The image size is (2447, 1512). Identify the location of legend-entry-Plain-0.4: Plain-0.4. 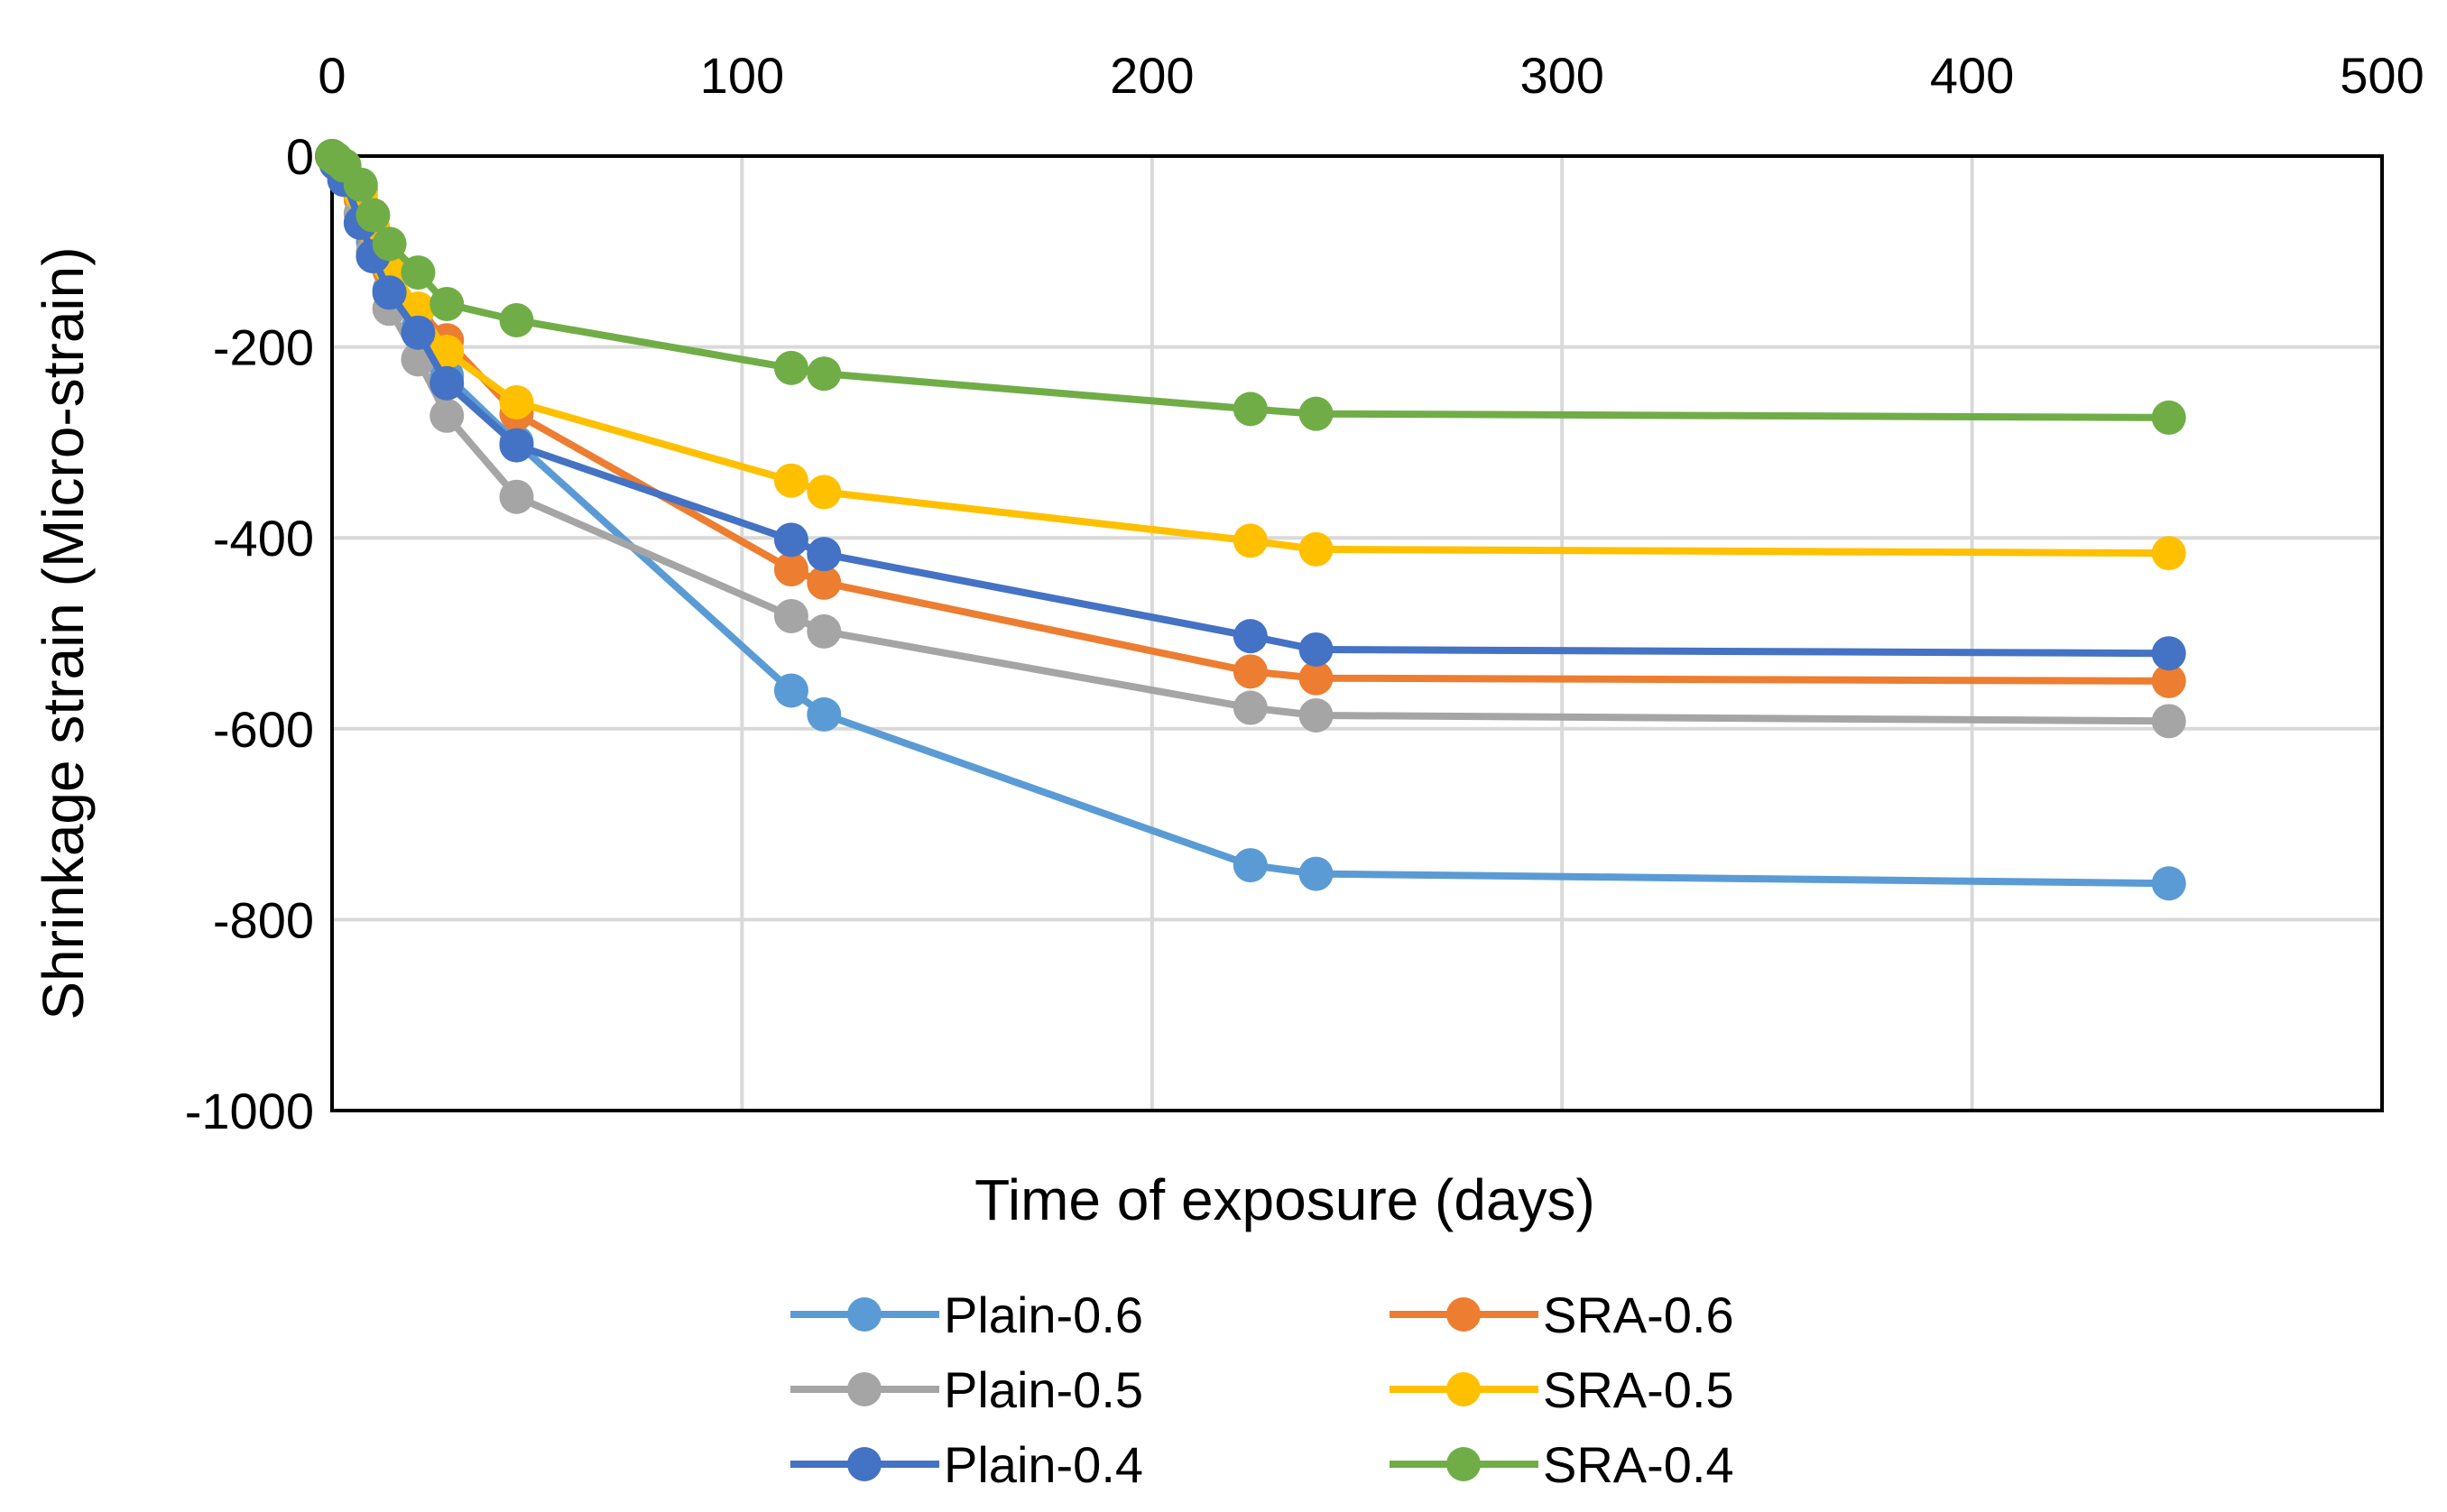
(966, 1464).